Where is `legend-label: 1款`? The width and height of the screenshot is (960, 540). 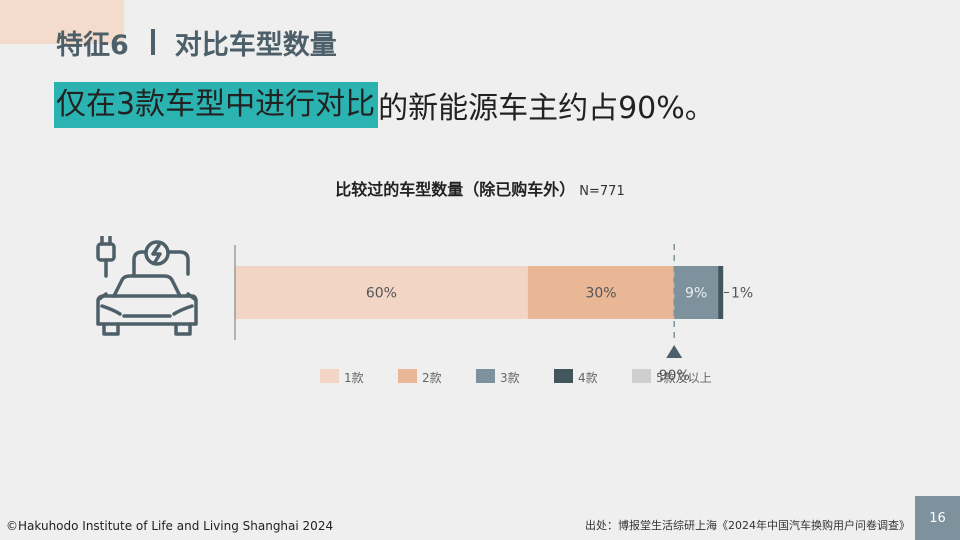 legend-label: 1款 is located at coordinates (354, 378).